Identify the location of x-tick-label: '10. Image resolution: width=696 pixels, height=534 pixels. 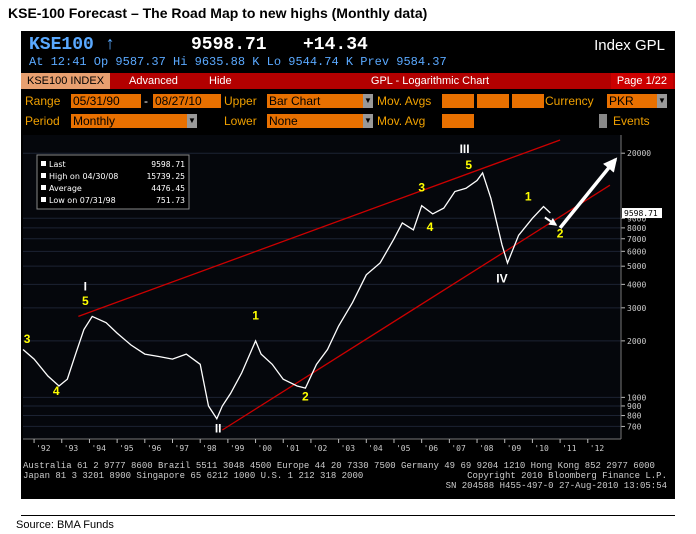
(541, 448).